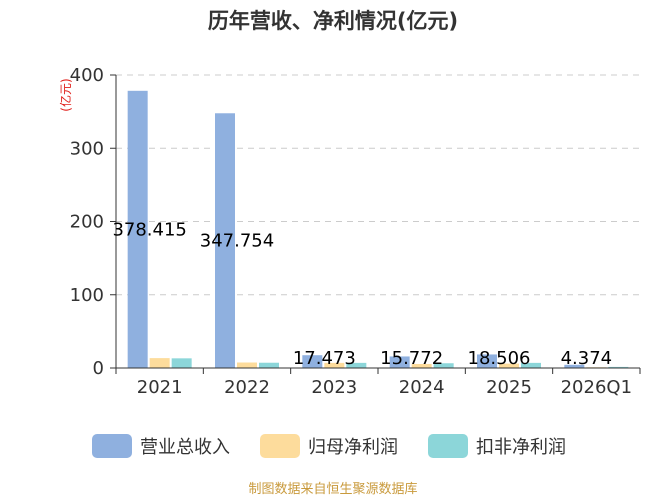  What do you see at coordinates (159, 363) in the screenshot?
I see `bar-2021-归母净利润` at bounding box center [159, 363].